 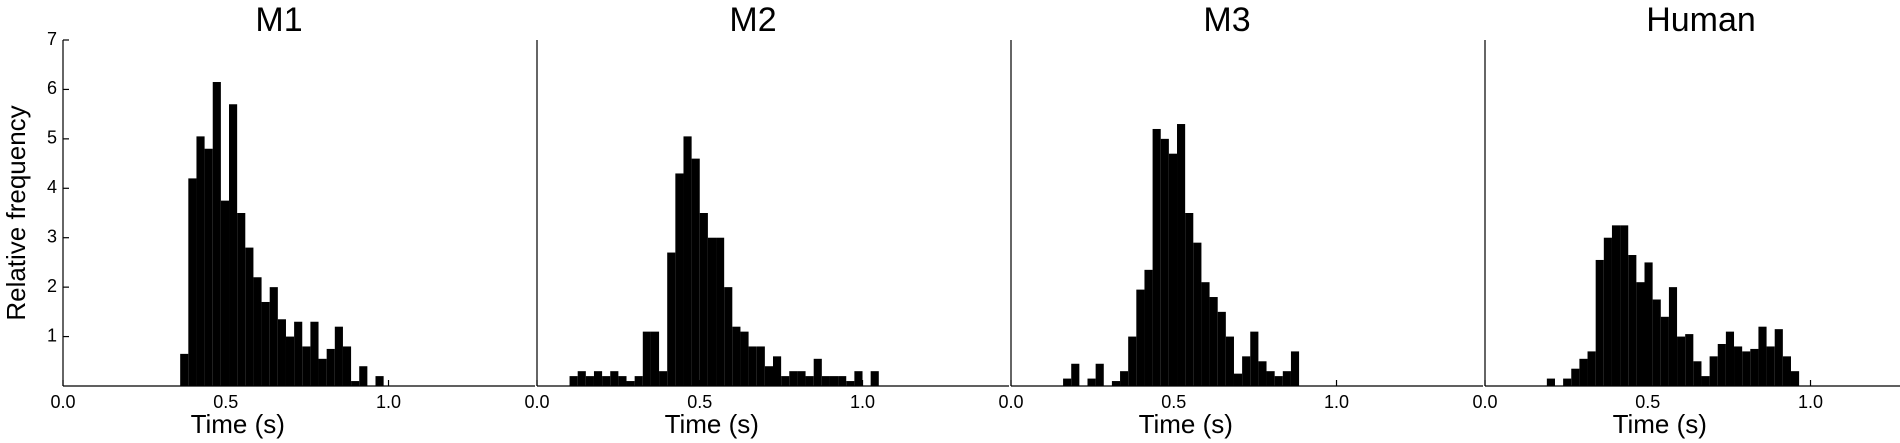 What do you see at coordinates (52, 138) in the screenshot?
I see `y-tick-label: 5` at bounding box center [52, 138].